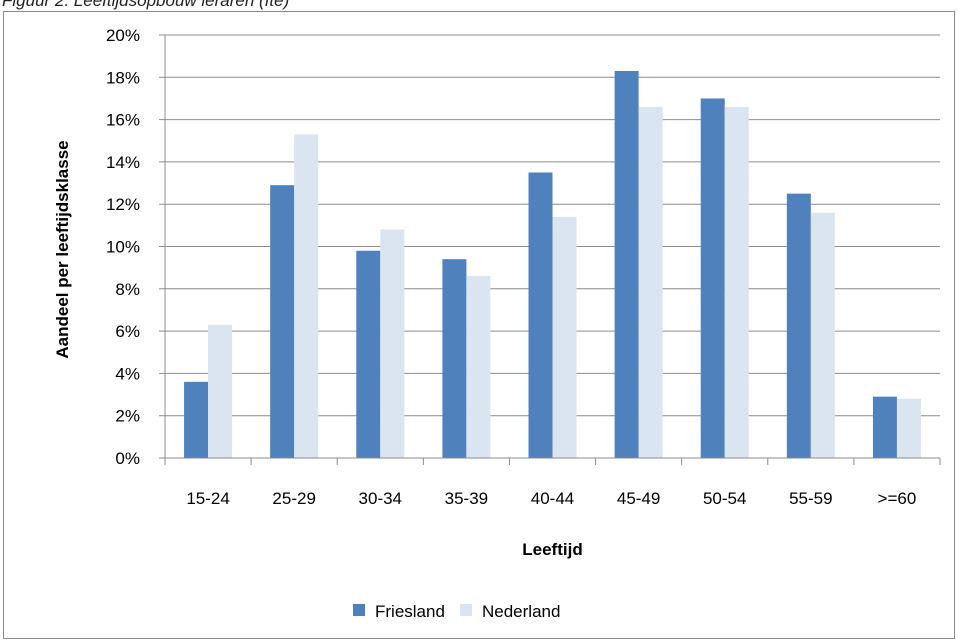  I want to click on x-tick-label: 50-54, so click(724, 498).